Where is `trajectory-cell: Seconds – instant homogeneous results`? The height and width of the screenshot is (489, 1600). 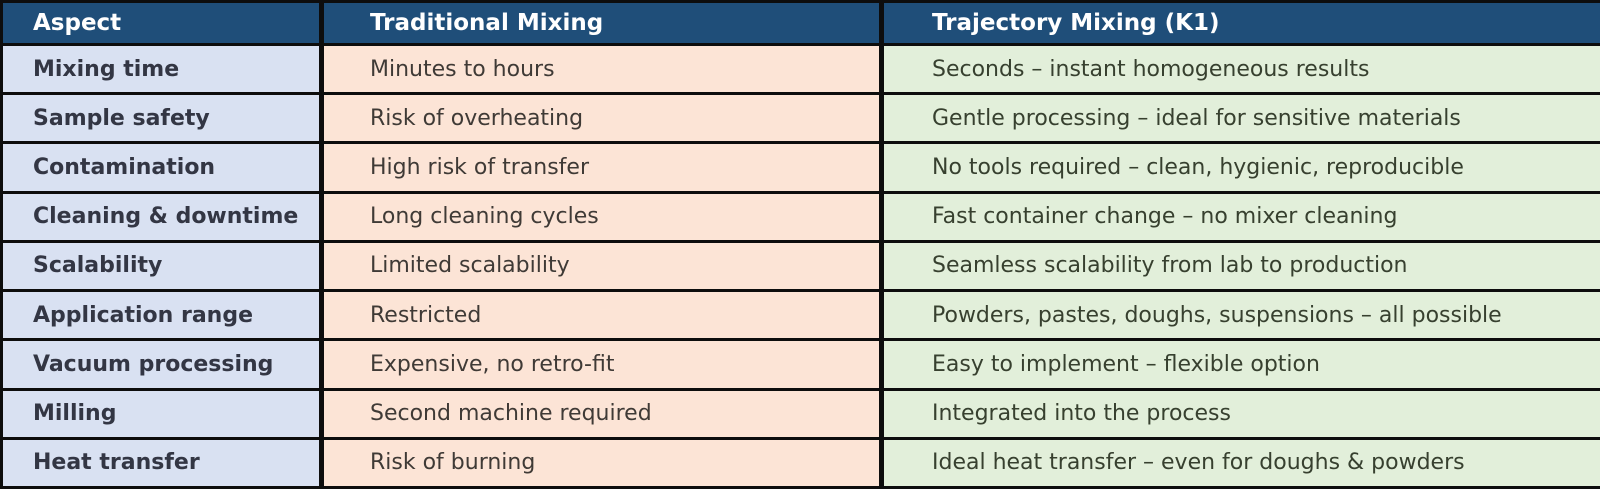 trajectory-cell: Seconds – instant homogeneous results is located at coordinates (1240, 69).